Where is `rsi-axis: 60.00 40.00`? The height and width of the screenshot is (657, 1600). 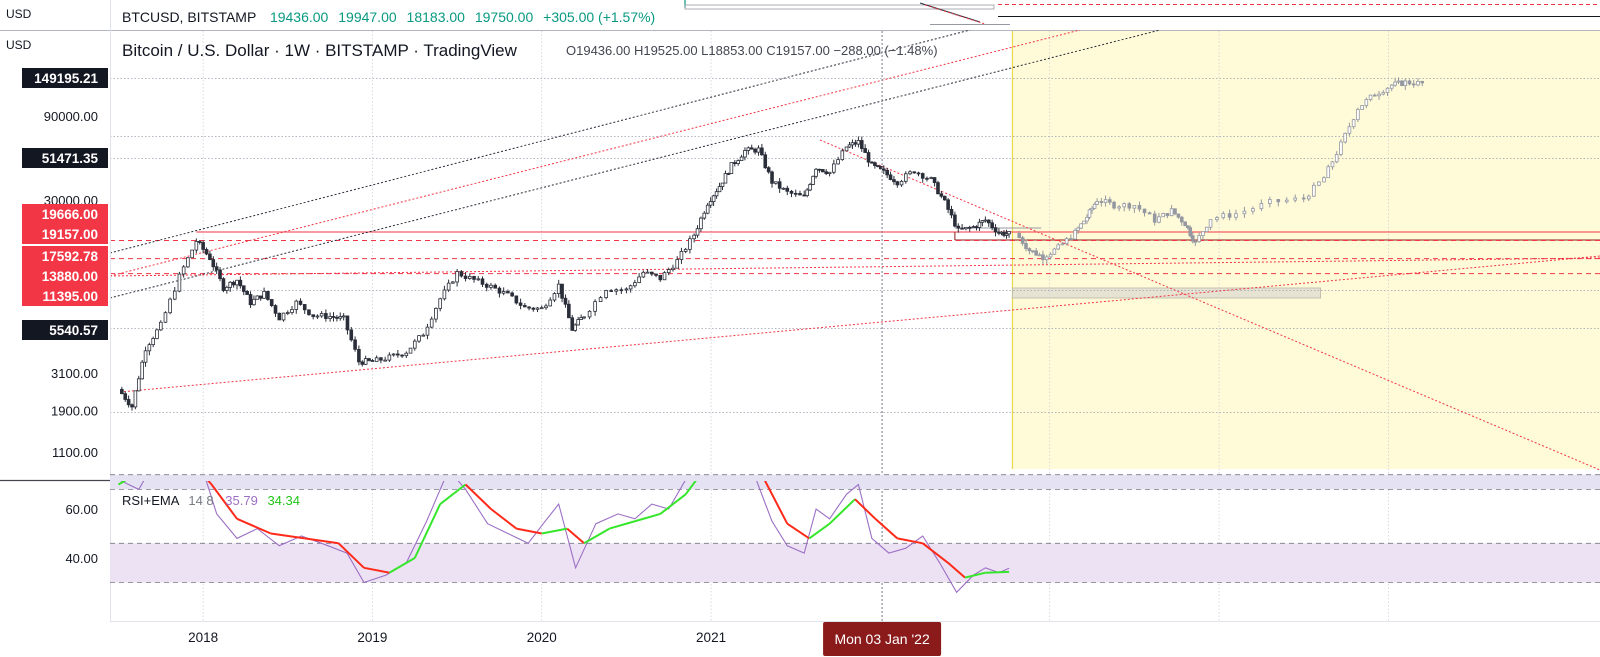 rsi-axis: 60.00 40.00 is located at coordinates (81, 534).